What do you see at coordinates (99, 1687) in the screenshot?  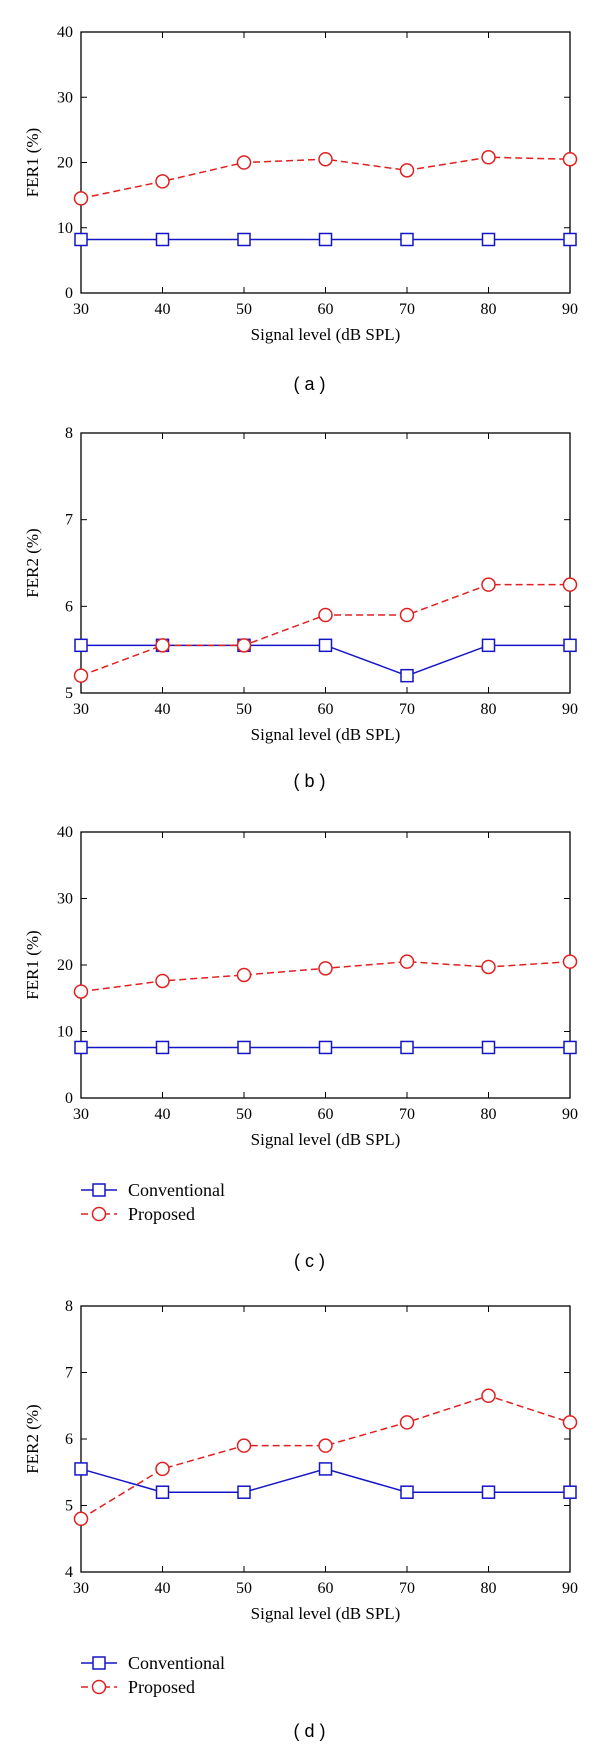 I see `legend-marker-proposed` at bounding box center [99, 1687].